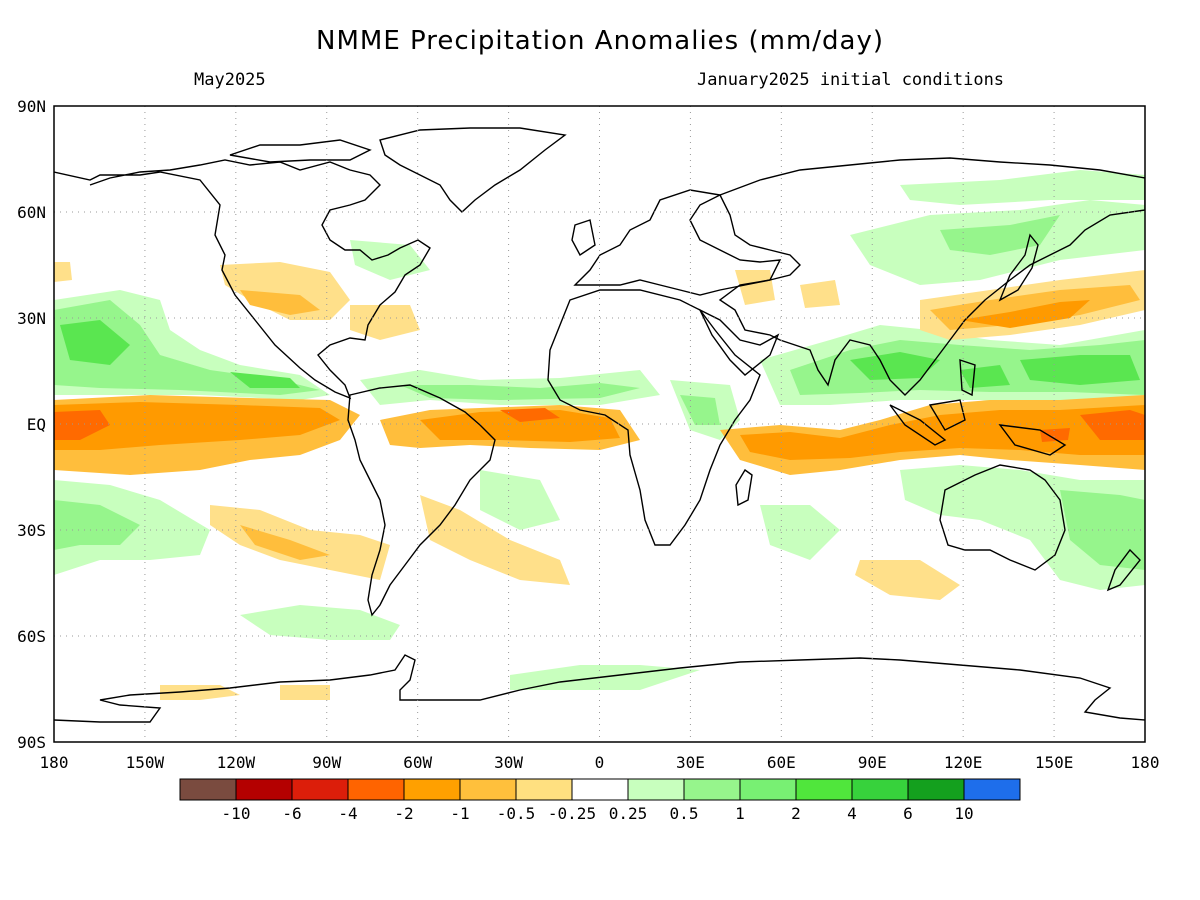 This screenshot has height=900, width=1200. What do you see at coordinates (459, 813) in the screenshot?
I see `colorbar-label: -1` at bounding box center [459, 813].